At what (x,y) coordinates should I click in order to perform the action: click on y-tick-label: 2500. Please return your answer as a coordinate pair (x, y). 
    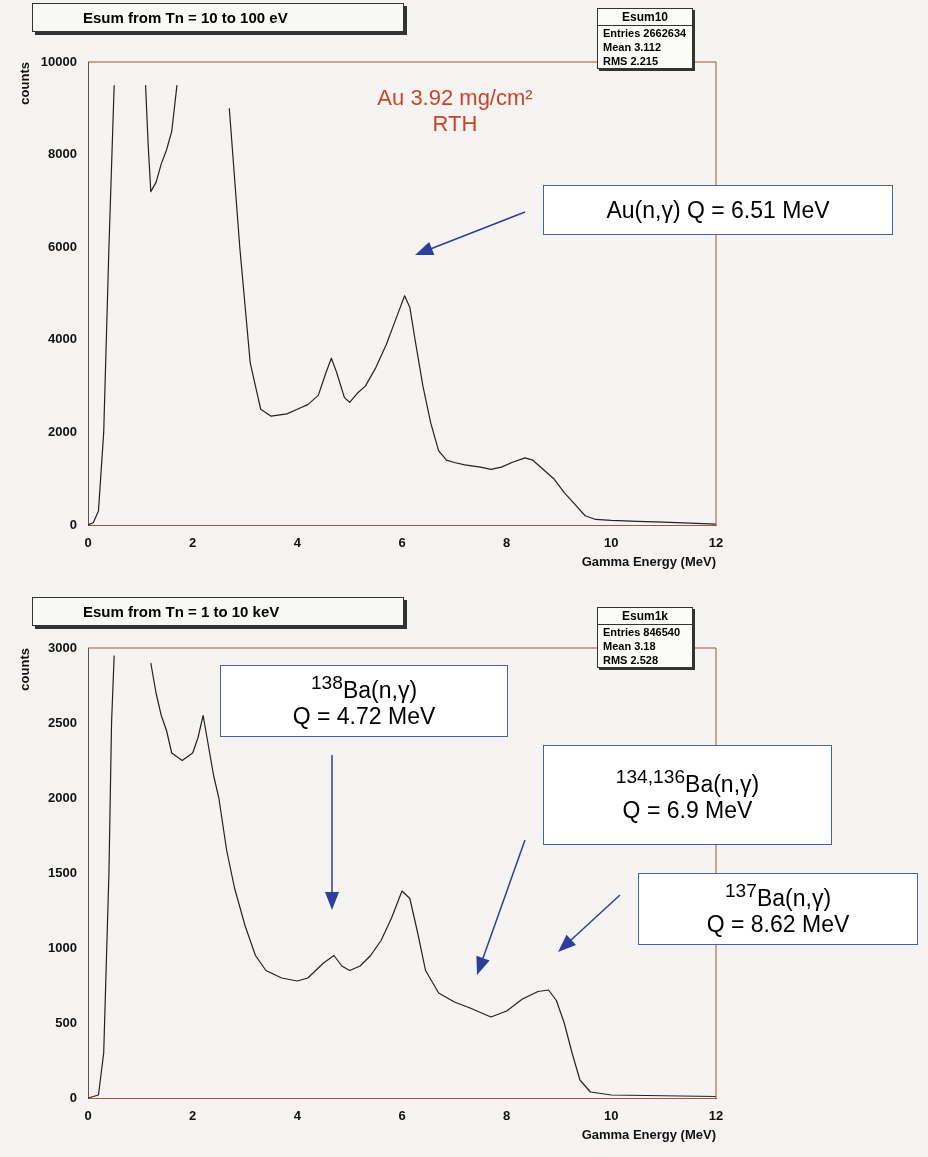
    Looking at the image, I should click on (62, 722).